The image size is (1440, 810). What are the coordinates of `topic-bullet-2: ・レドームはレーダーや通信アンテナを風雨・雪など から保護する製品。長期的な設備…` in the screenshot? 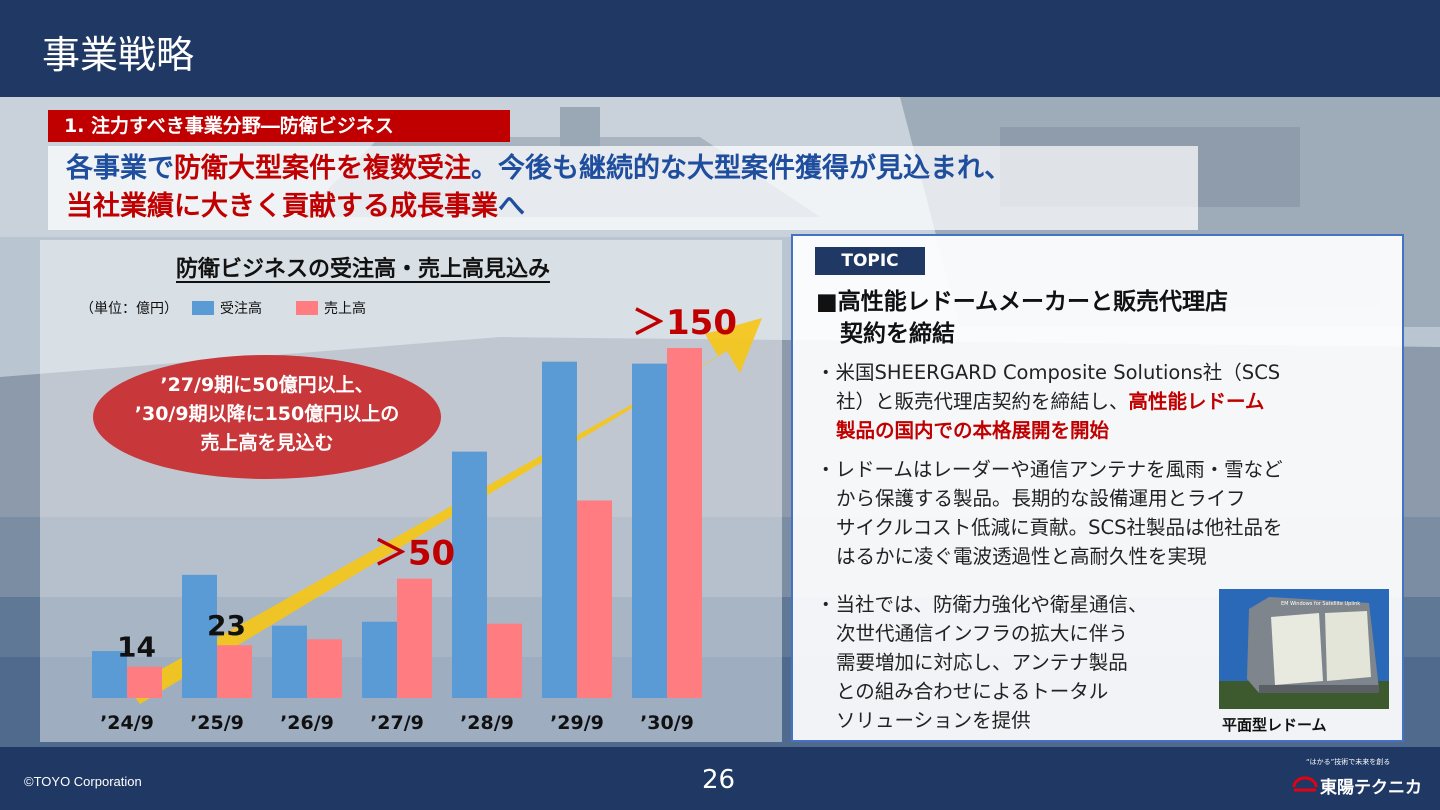 It's located at (1049, 513).